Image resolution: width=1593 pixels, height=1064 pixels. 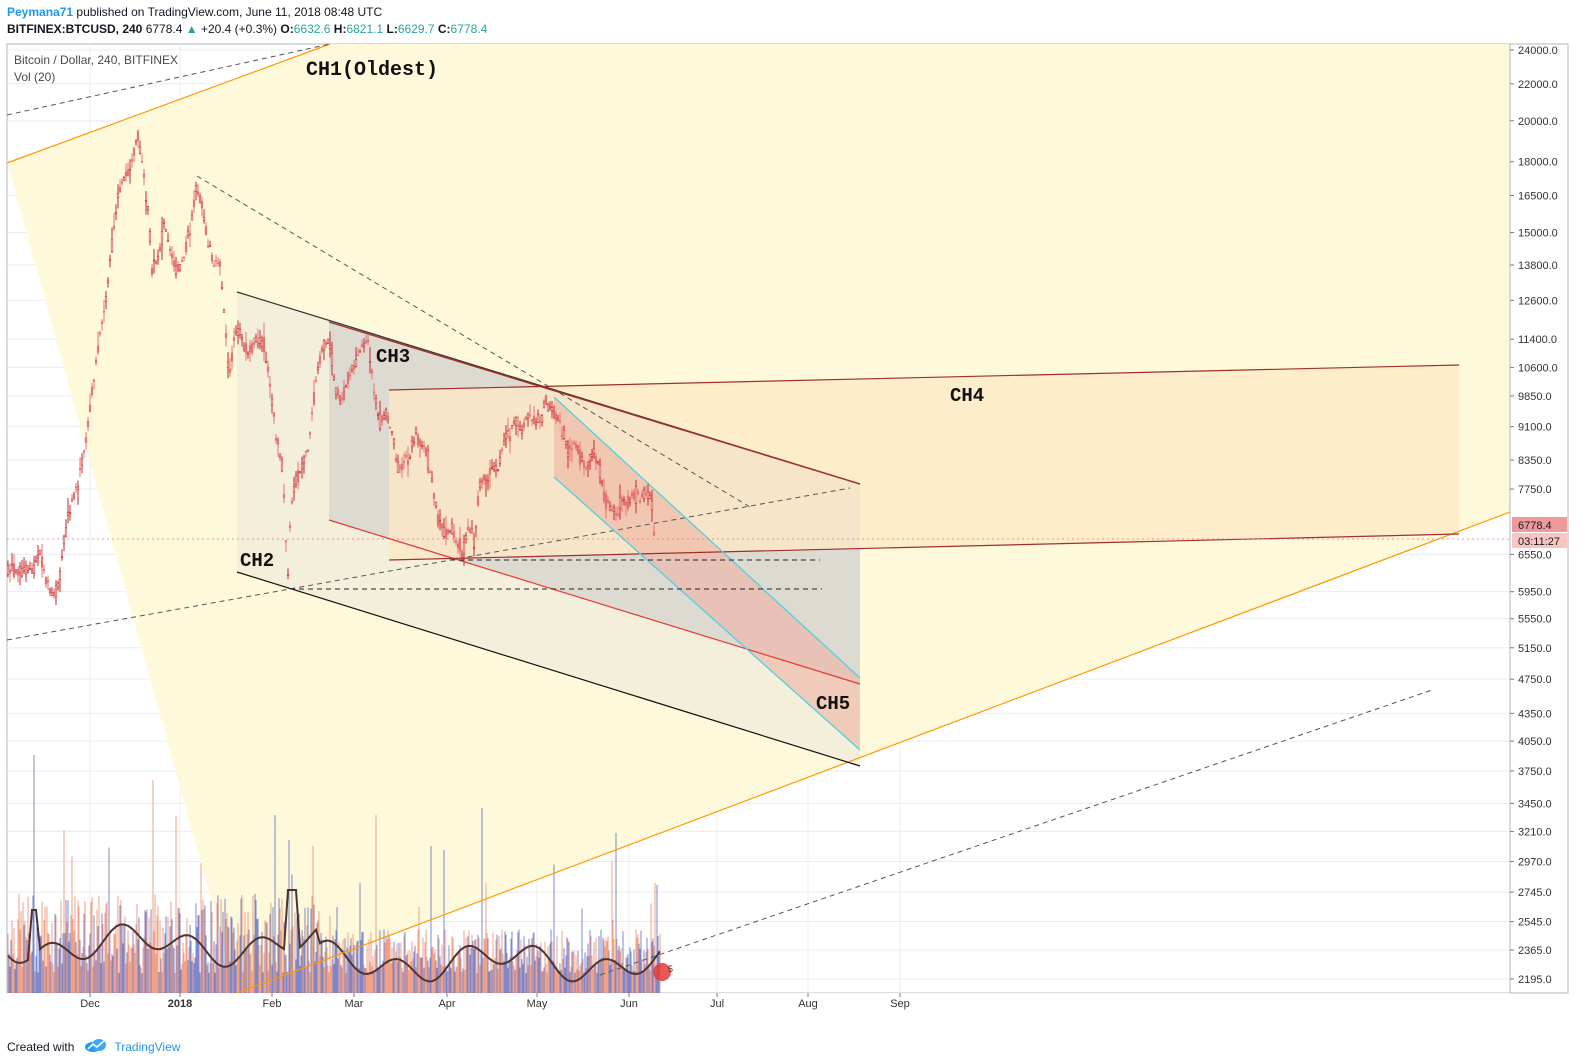 I want to click on ch4-lower-line, so click(x=924, y=547).